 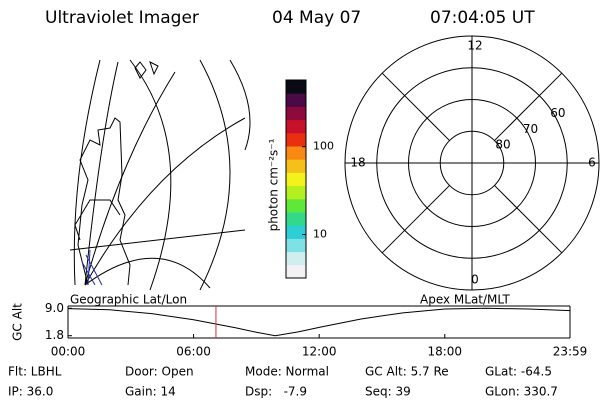 I want to click on mlt-label: 6, so click(x=592, y=163).